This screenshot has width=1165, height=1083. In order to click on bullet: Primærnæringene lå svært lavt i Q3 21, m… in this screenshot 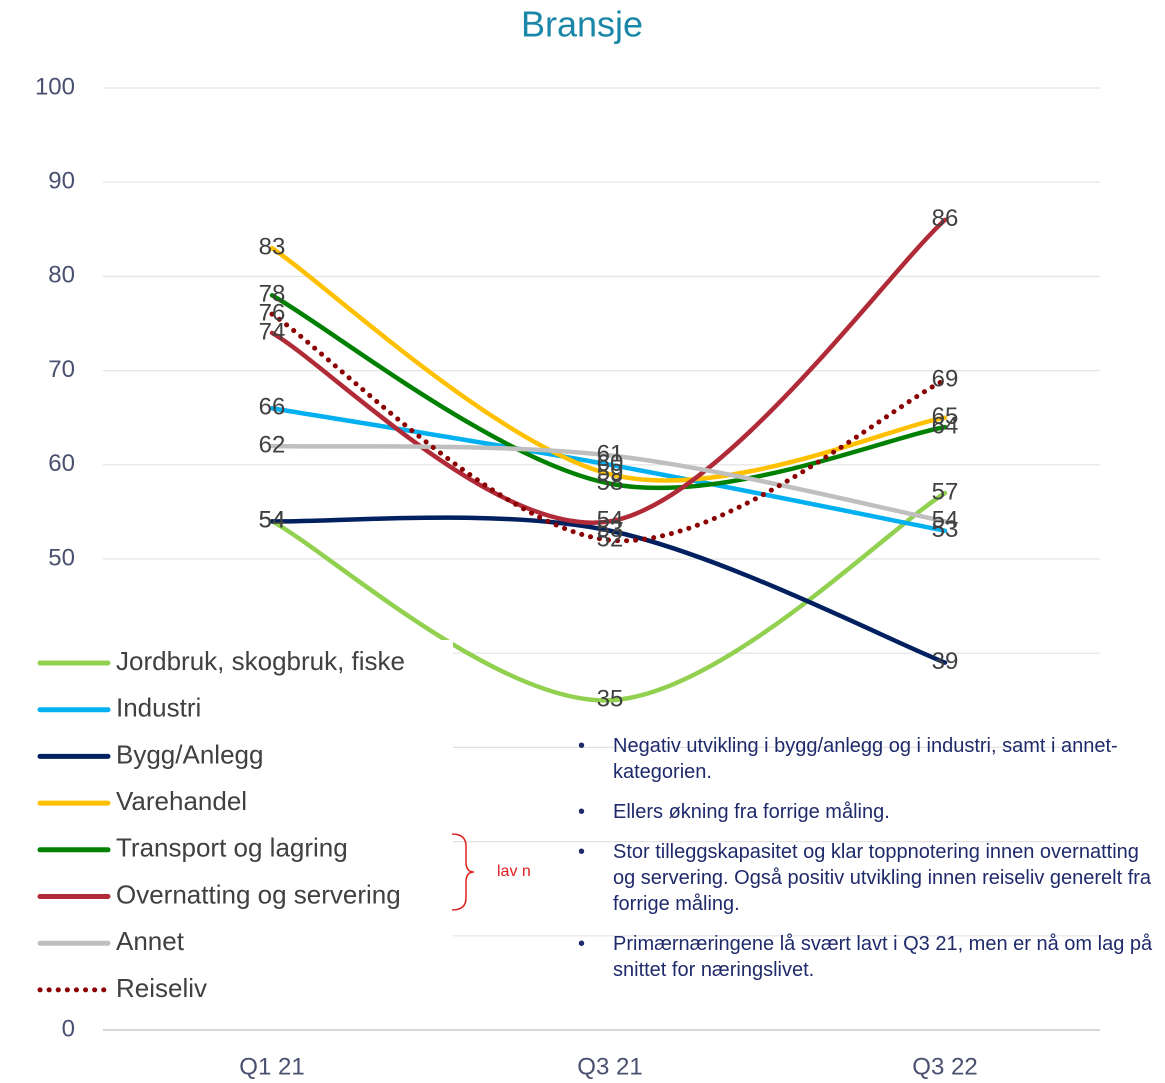, I will do `click(868, 957)`.